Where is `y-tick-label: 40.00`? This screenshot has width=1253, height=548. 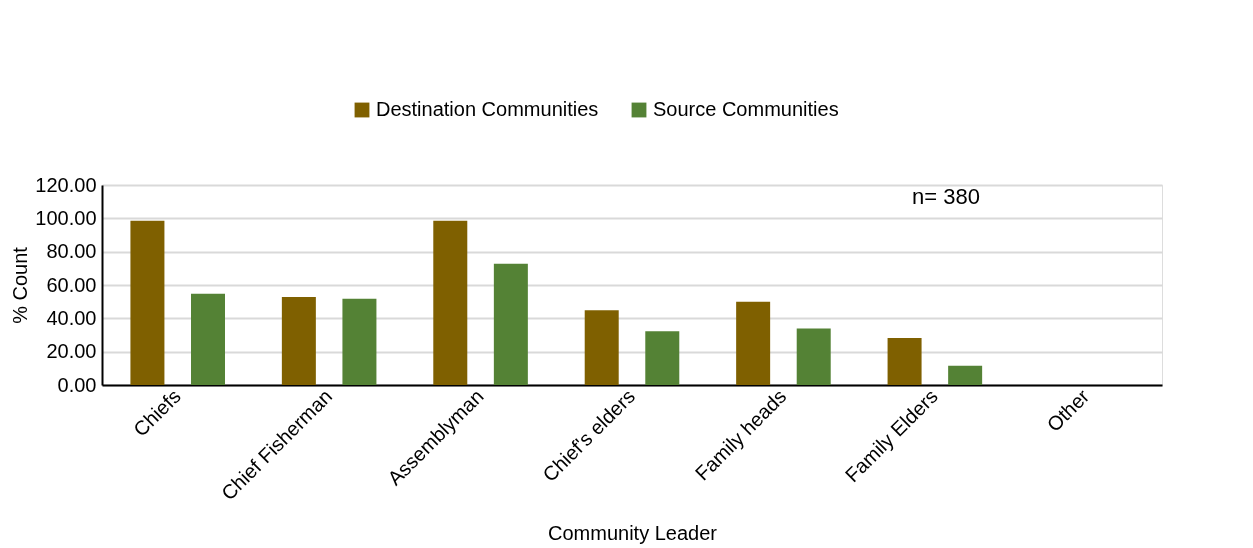
y-tick-label: 40.00 is located at coordinates (71, 317).